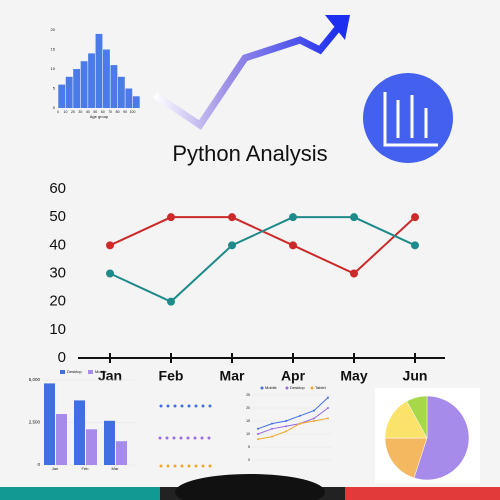  Describe the element at coordinates (80, 493) in the screenshot. I see `footer-teal` at that location.